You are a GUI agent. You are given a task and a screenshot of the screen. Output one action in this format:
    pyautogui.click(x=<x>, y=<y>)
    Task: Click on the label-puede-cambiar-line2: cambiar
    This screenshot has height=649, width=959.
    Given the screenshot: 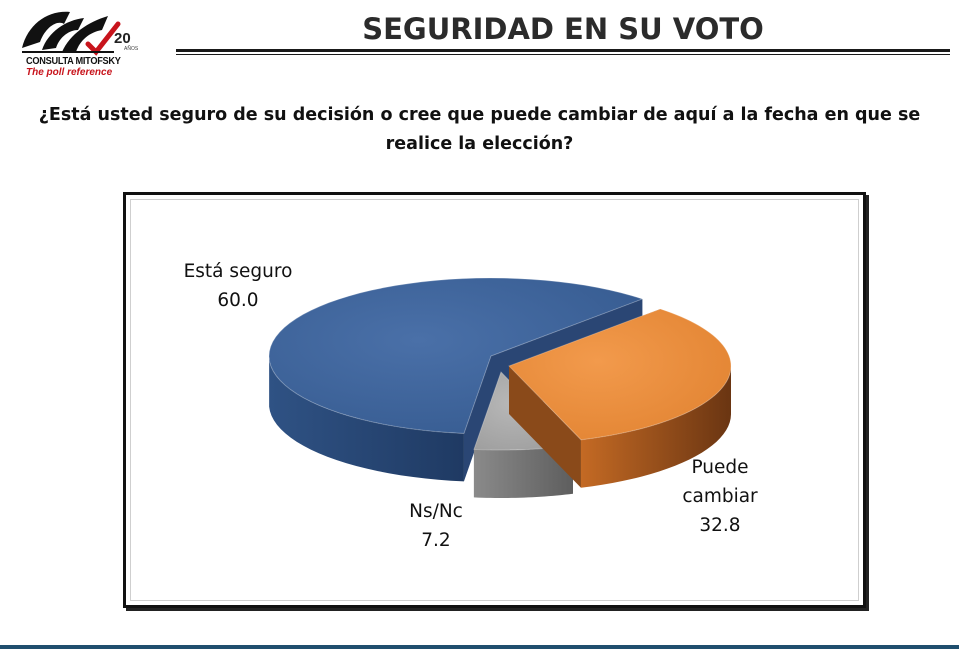 What is the action you would take?
    pyautogui.click(x=720, y=496)
    